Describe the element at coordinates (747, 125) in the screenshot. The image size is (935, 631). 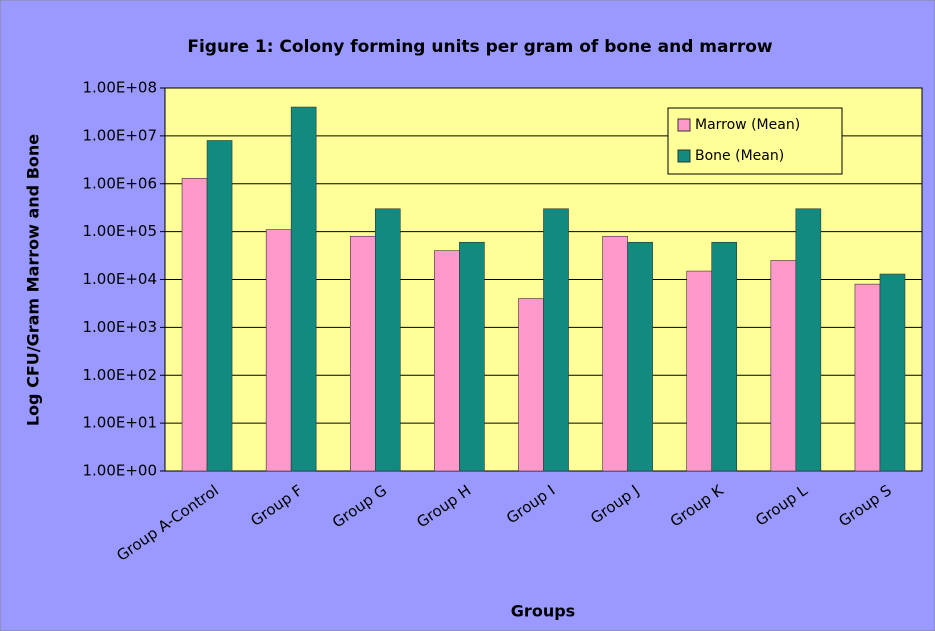
I see `legend-label: Marrow (Mean)` at that location.